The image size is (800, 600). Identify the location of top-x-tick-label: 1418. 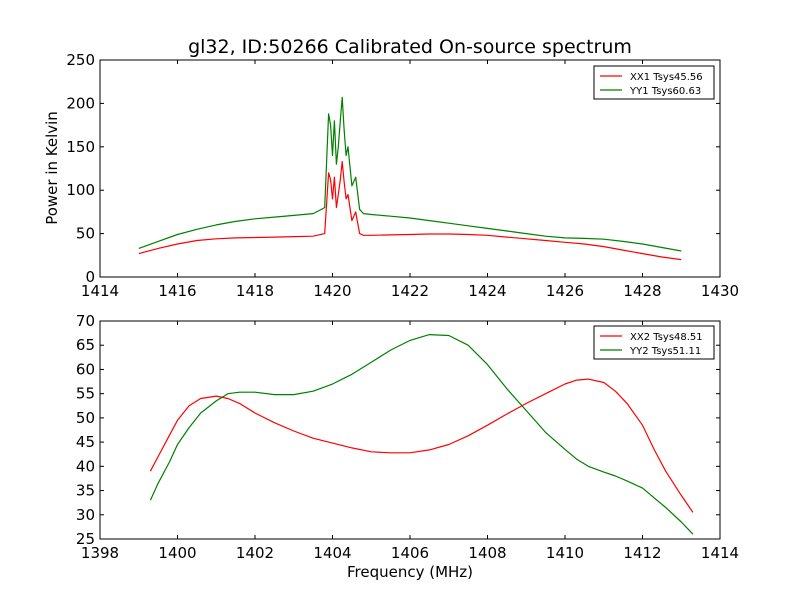
(255, 291).